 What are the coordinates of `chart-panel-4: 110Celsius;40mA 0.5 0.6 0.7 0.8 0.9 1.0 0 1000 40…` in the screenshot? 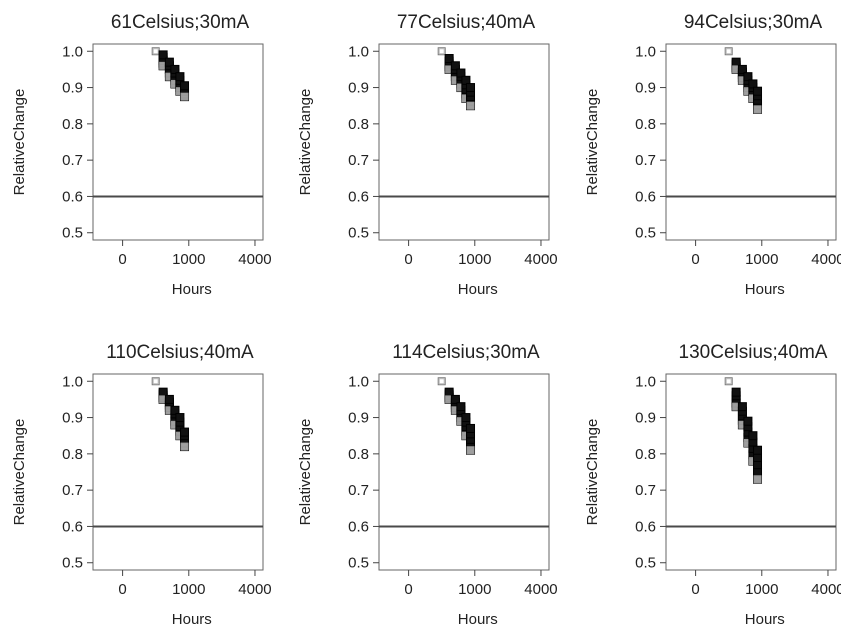 It's located at (141, 484).